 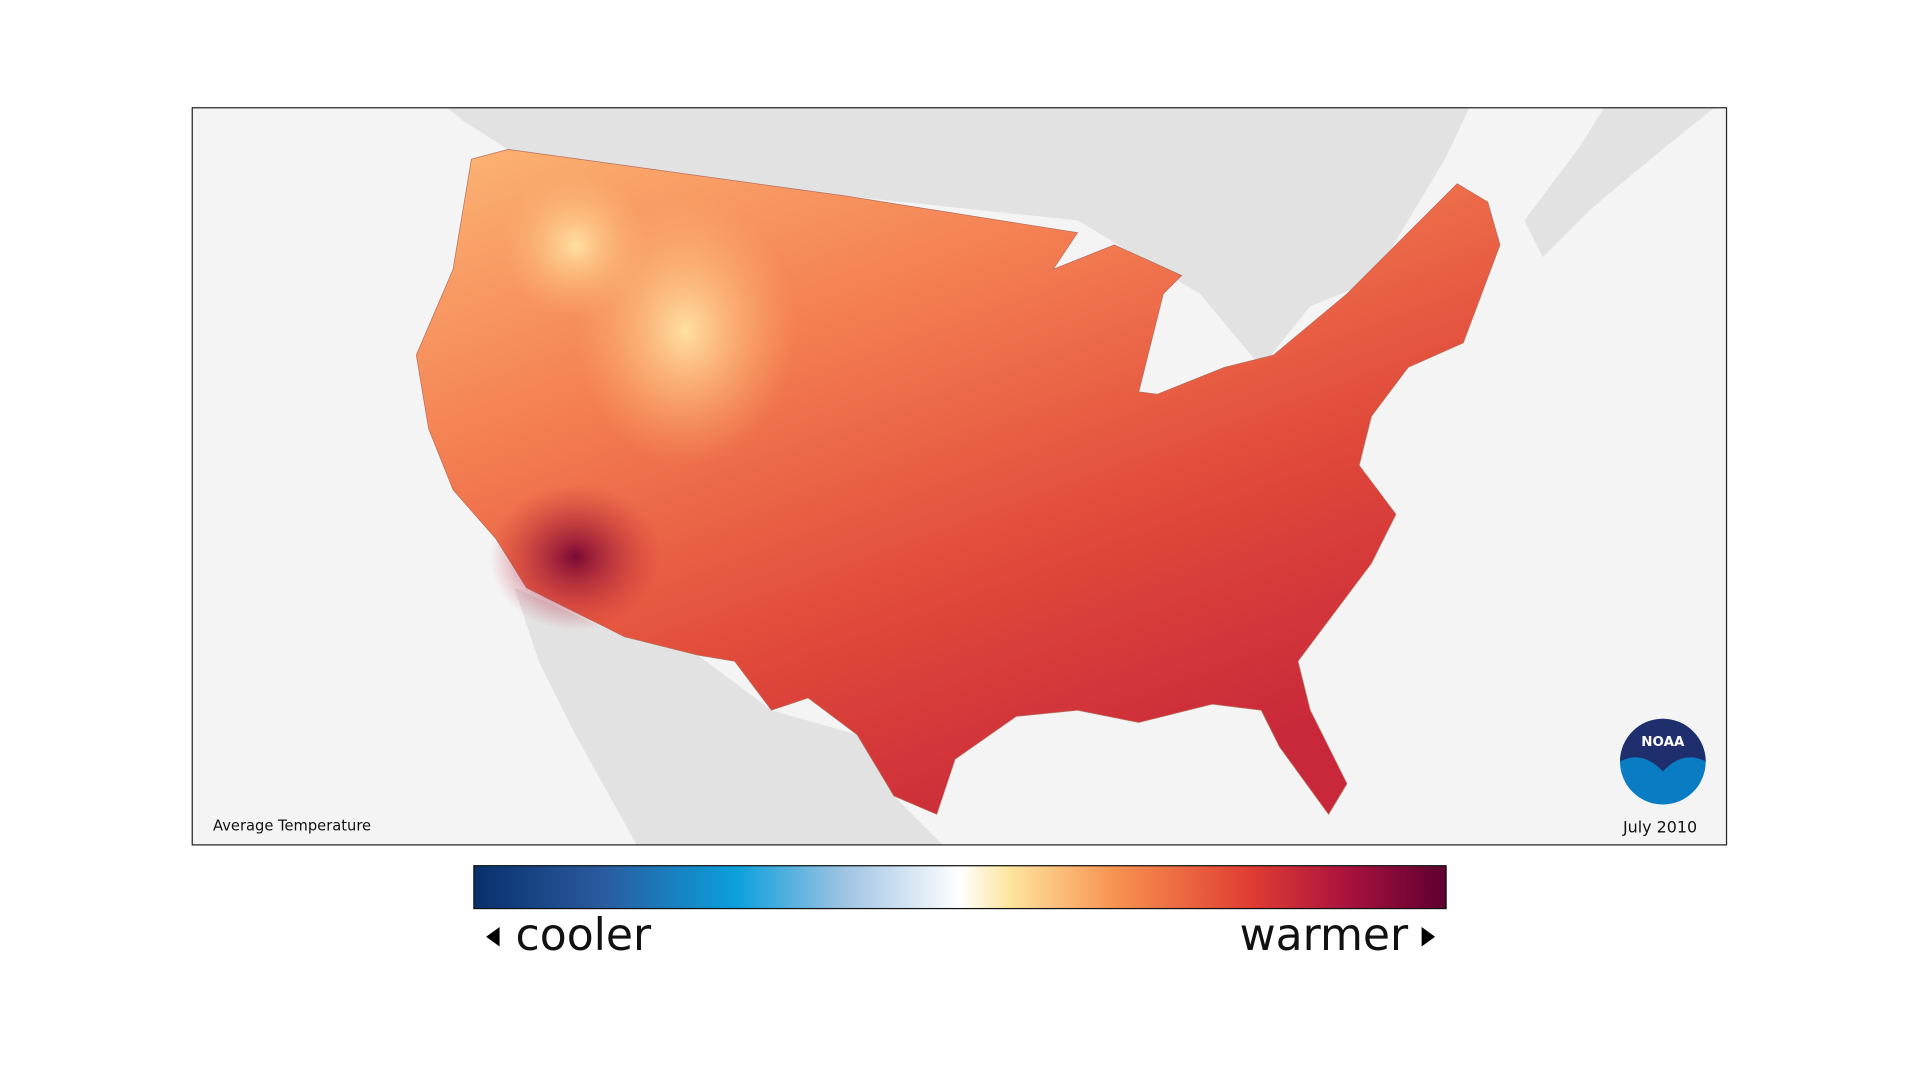 I want to click on color-scale, so click(x=960, y=887).